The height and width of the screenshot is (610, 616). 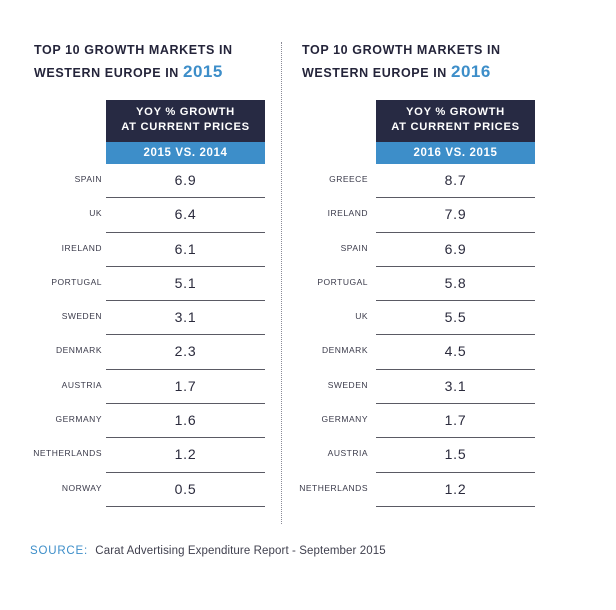 I want to click on panel-divider, so click(x=281, y=283).